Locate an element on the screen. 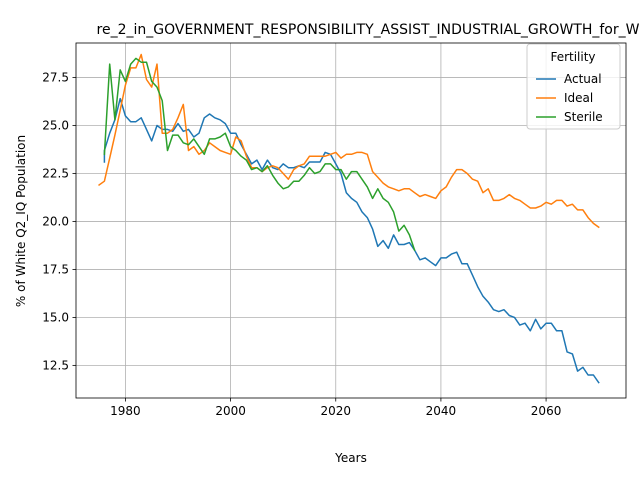 This screenshot has width=640, height=480. legend-box is located at coordinates (573, 86).